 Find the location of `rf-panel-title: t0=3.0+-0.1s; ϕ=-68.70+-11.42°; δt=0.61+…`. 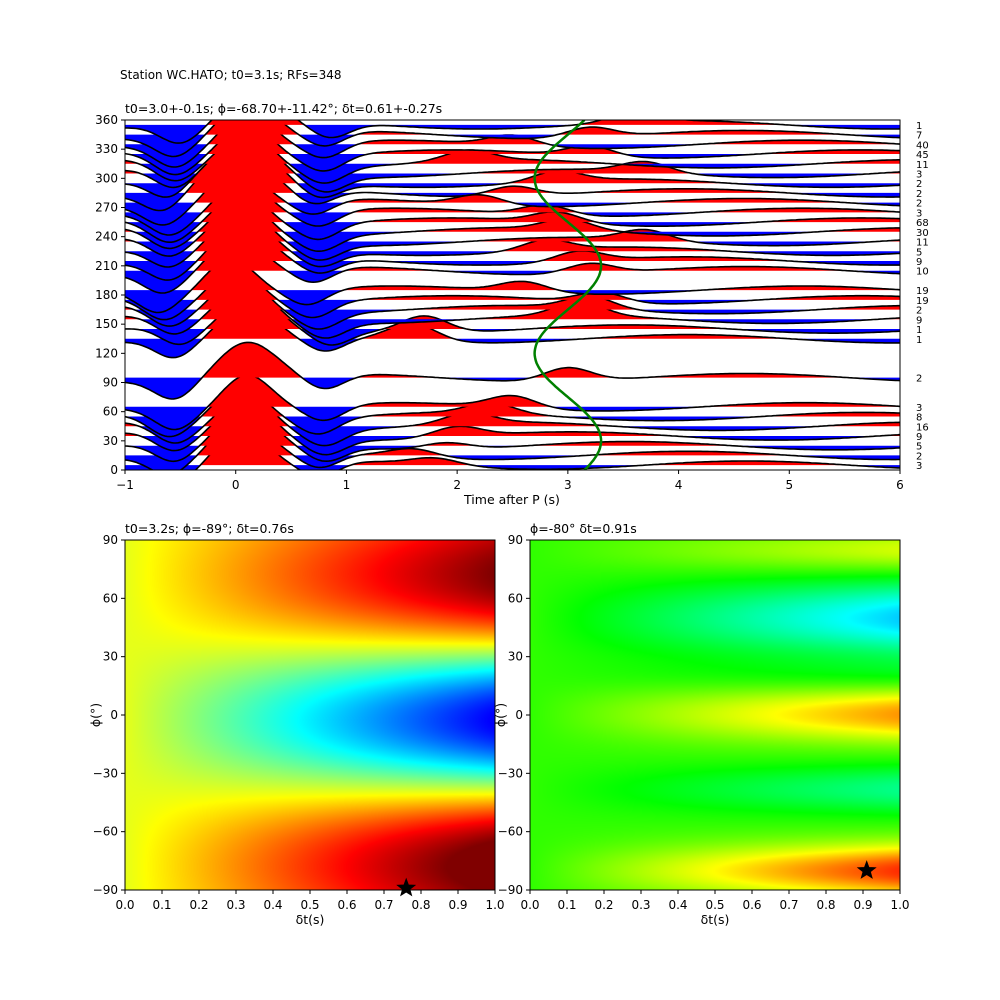

rf-panel-title: t0=3.0+-0.1s; ϕ=-68.70+-11.42°; δt=0.61+… is located at coordinates (283, 108).